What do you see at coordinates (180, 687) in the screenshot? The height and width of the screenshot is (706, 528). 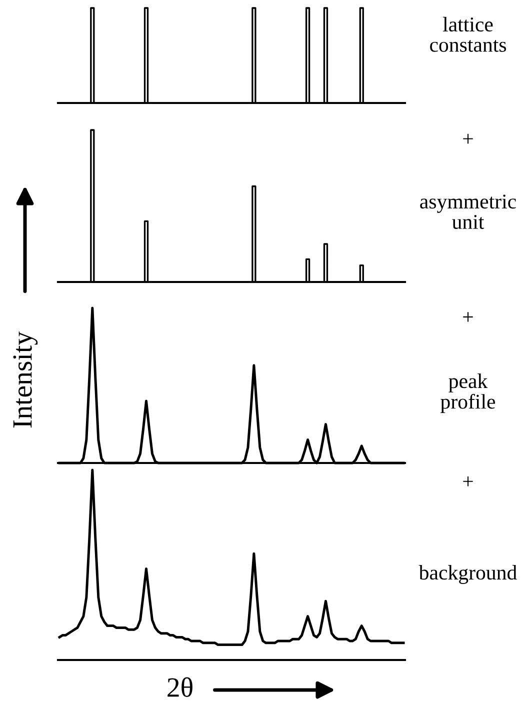 I see `x-axis-title: 2θ` at bounding box center [180, 687].